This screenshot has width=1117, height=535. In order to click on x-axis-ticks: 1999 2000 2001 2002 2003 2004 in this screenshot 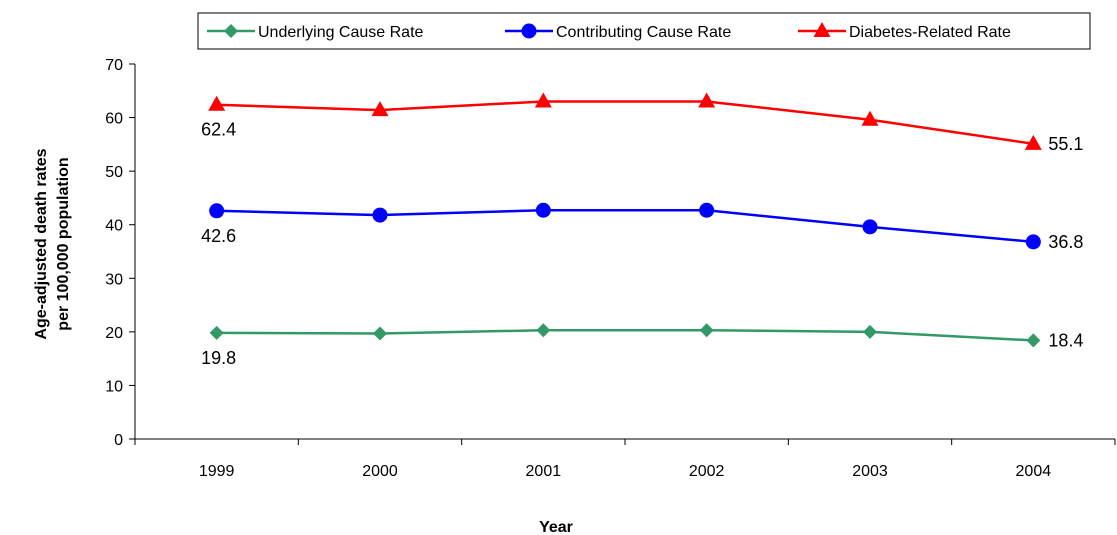, I will do `click(625, 459)`.